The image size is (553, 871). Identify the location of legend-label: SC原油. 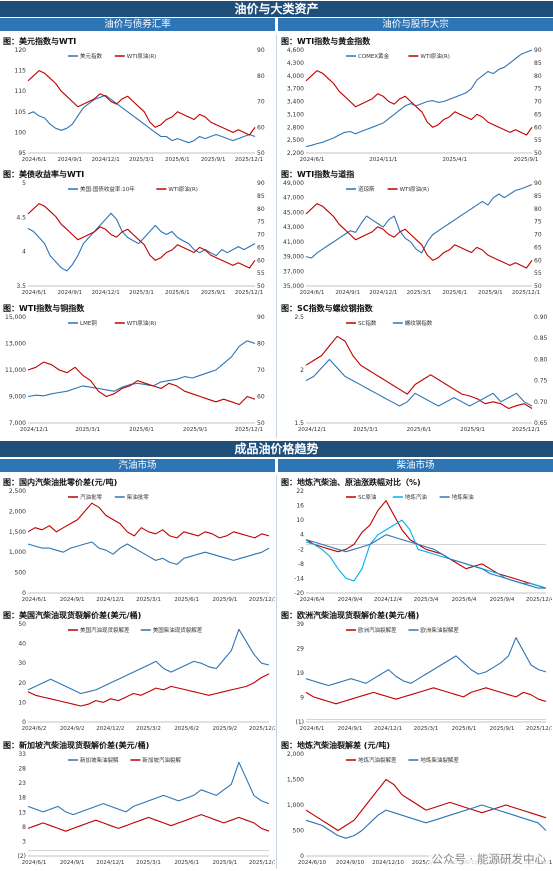
(367, 497).